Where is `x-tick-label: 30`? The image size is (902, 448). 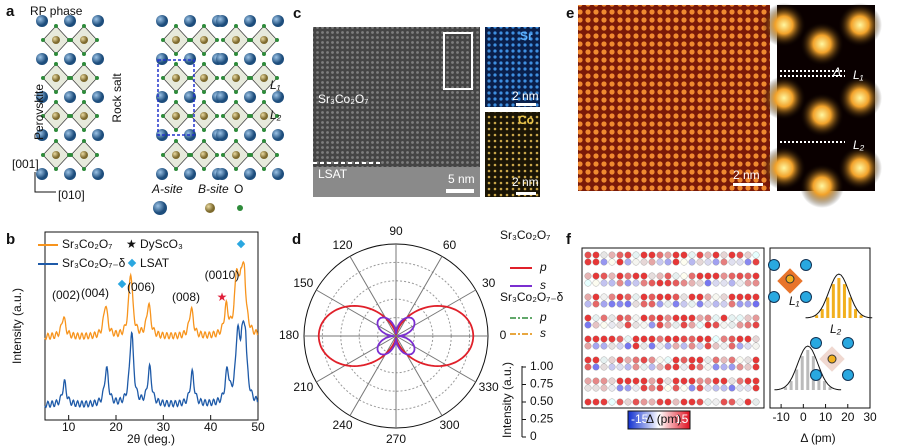 x-tick-label: 30 is located at coordinates (164, 427).